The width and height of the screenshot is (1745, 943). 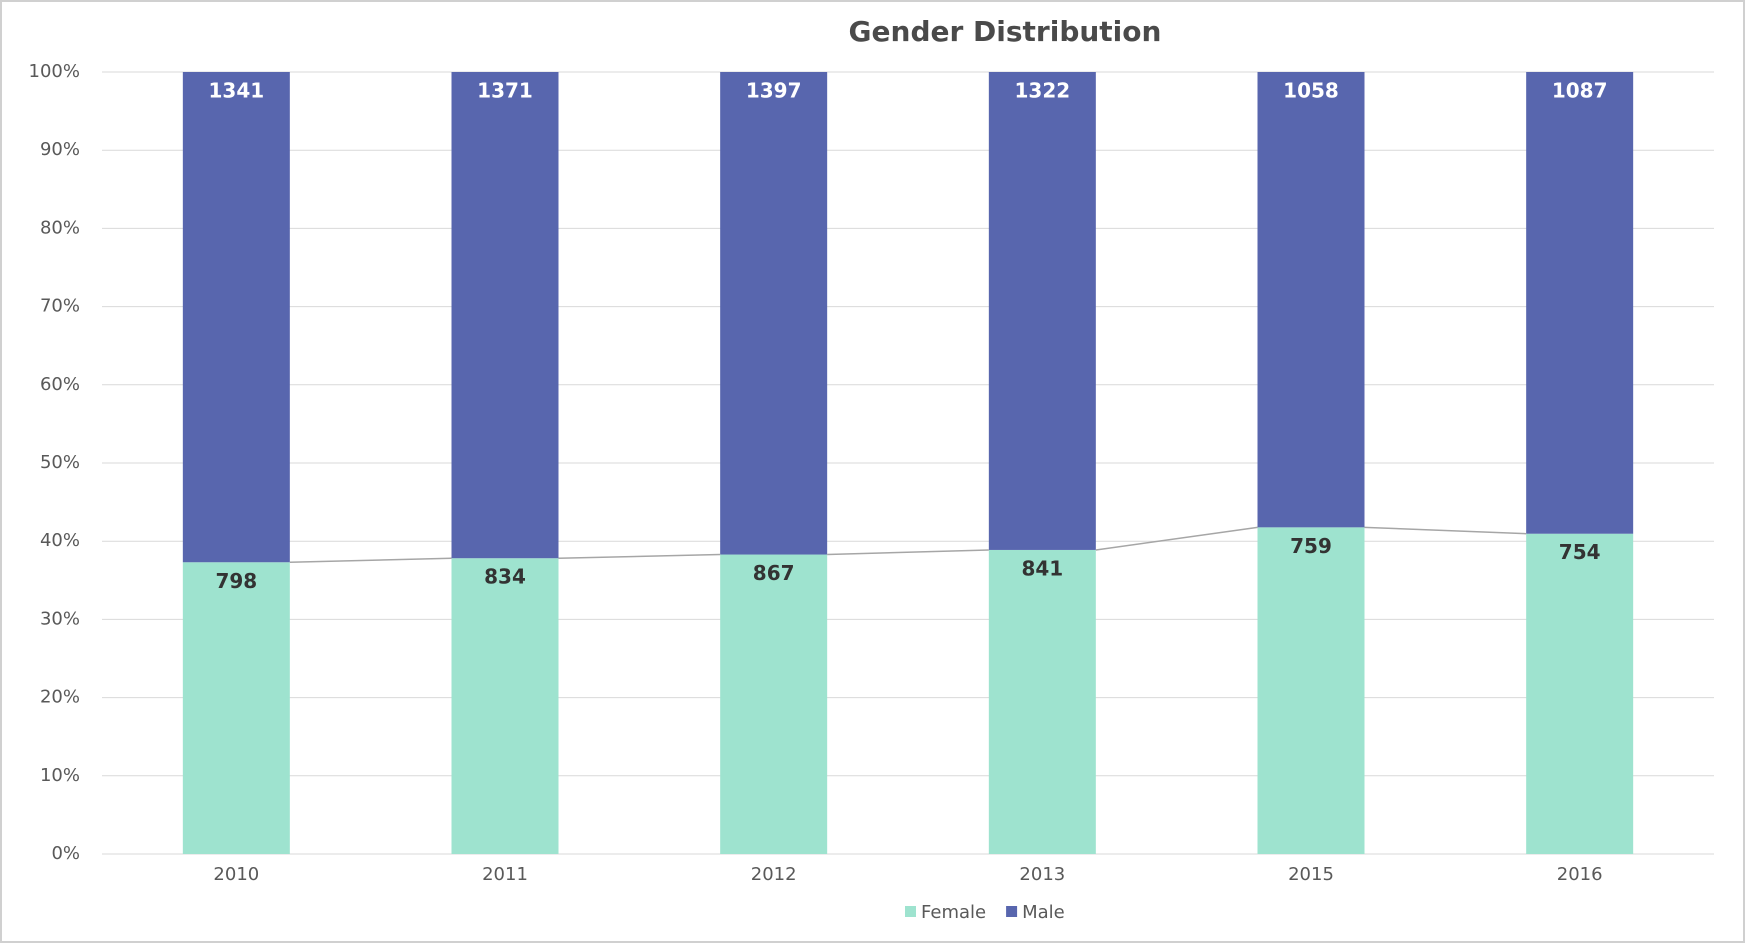 What do you see at coordinates (60, 540) in the screenshot?
I see `y-tick-label: 40%` at bounding box center [60, 540].